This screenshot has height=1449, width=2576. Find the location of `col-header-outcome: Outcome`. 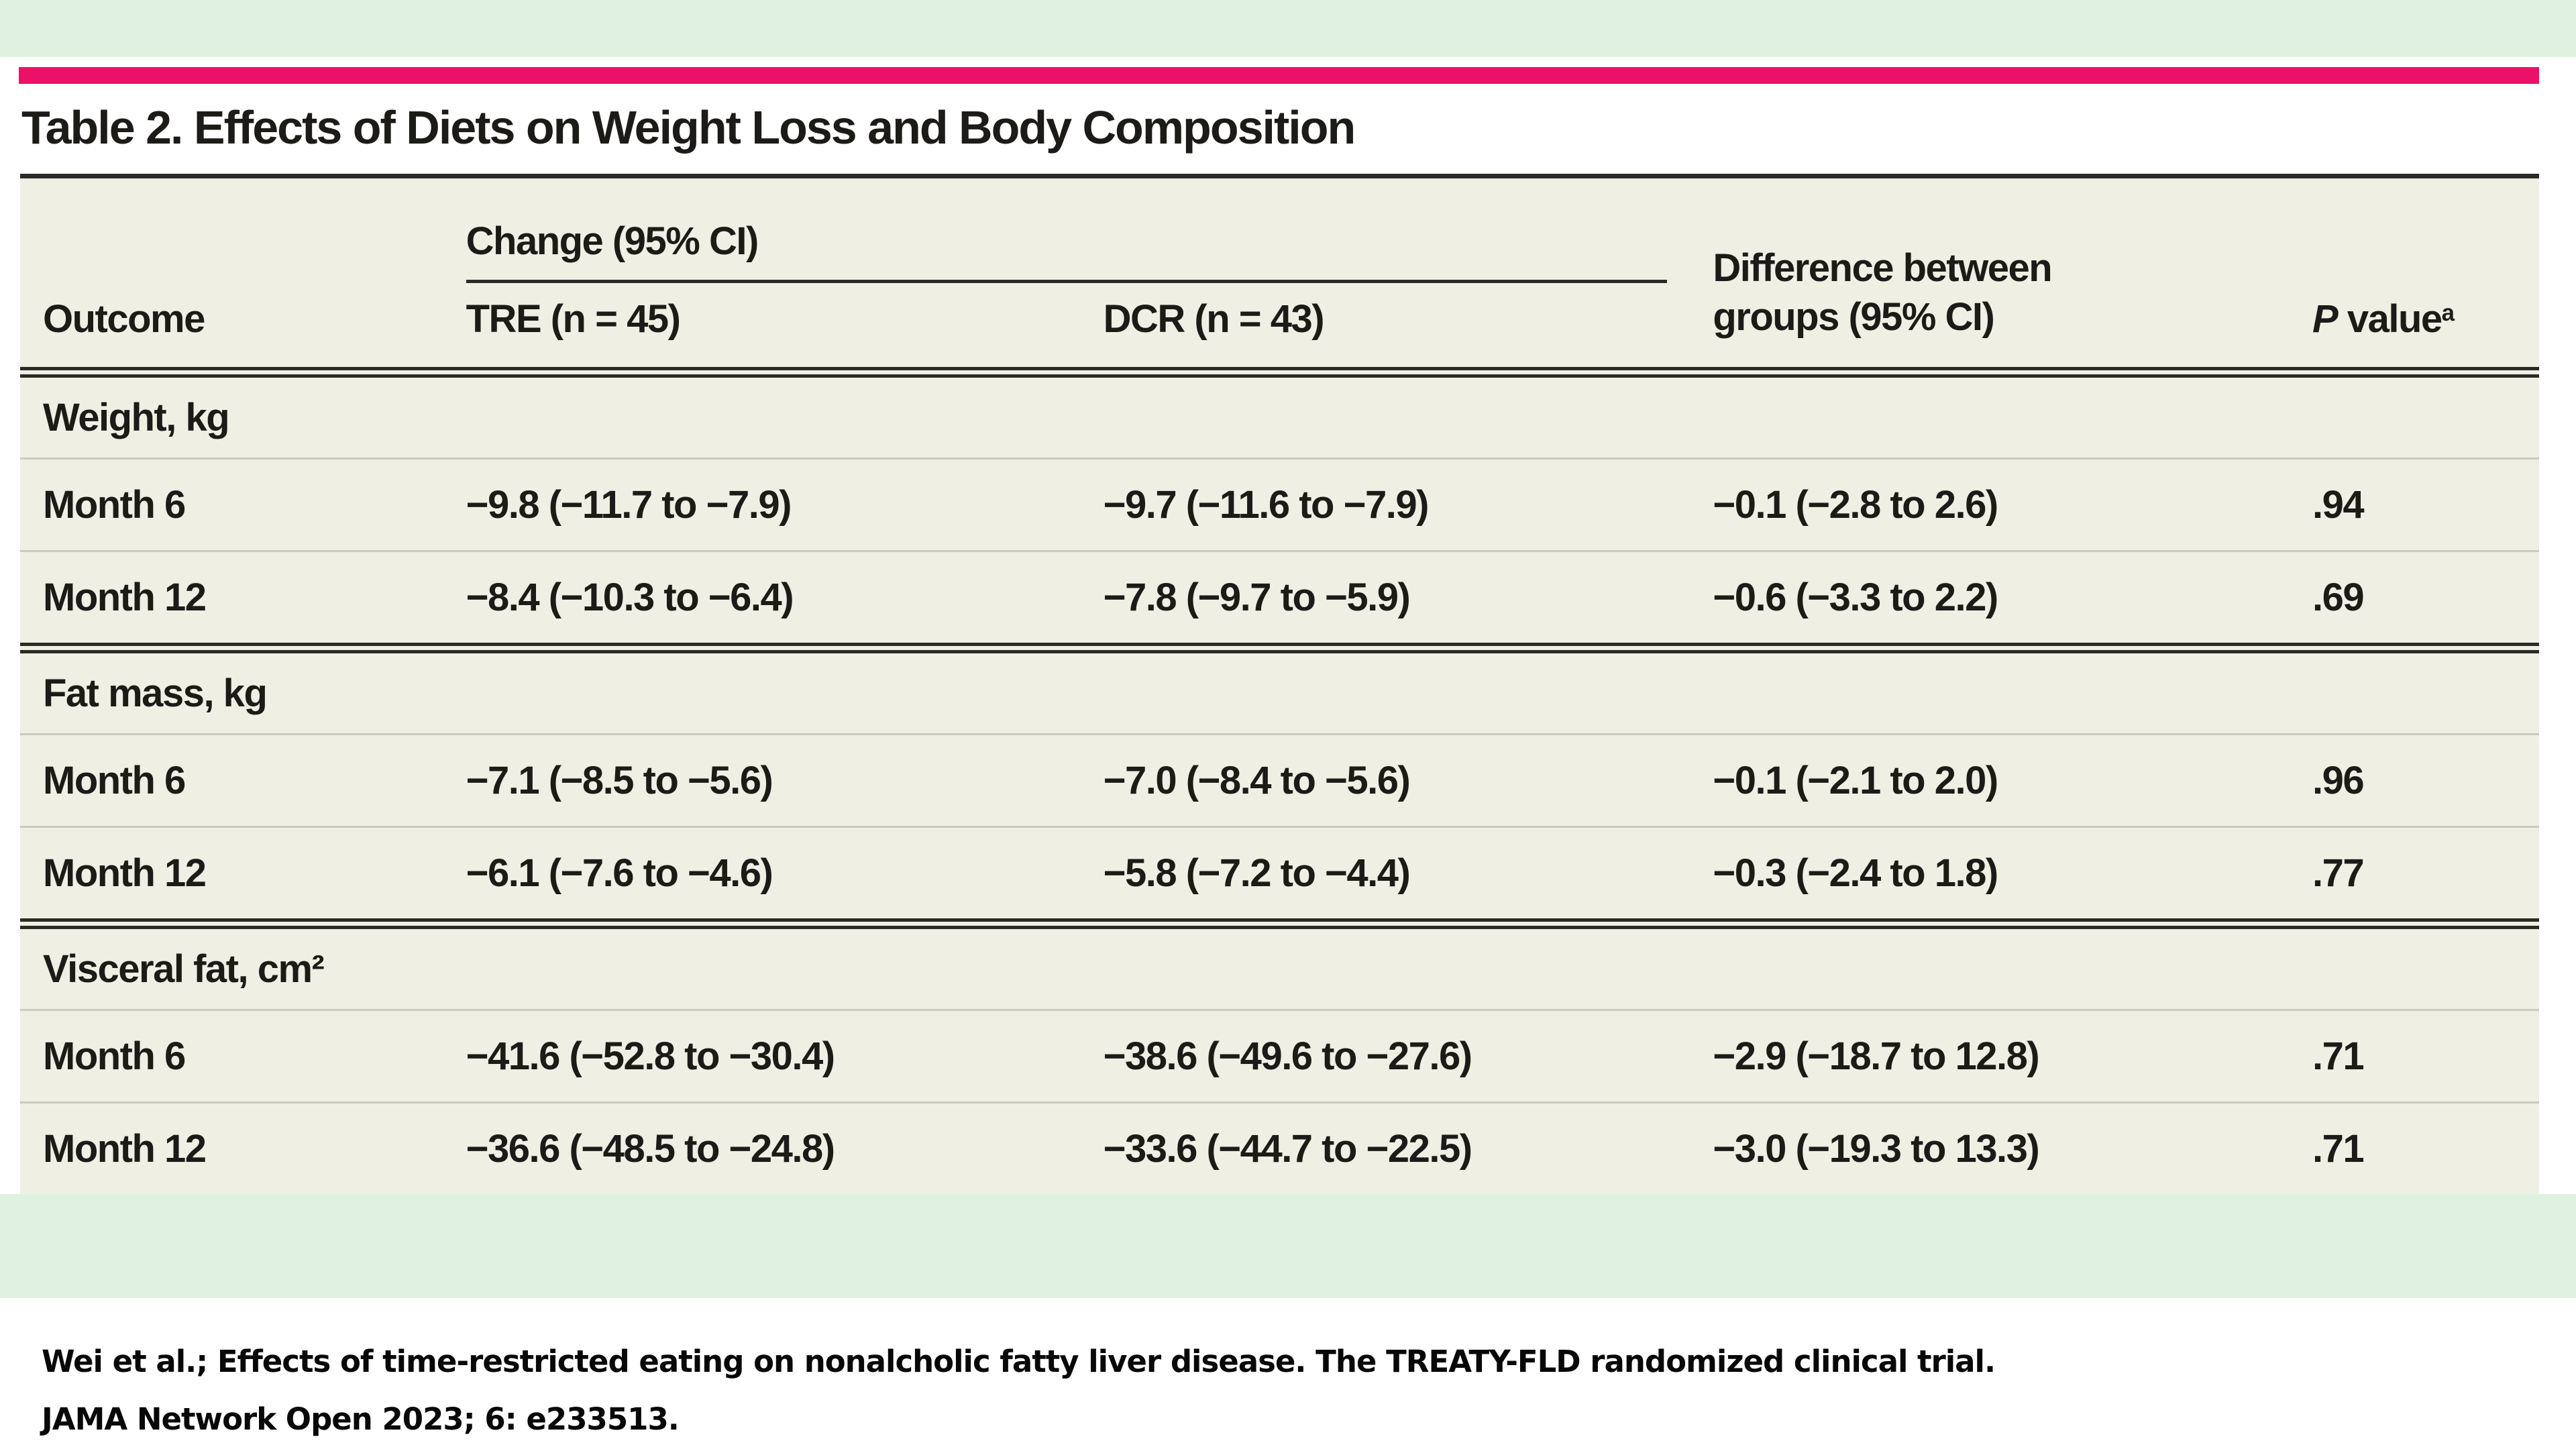

col-header-outcome: Outcome is located at coordinates (243, 277).